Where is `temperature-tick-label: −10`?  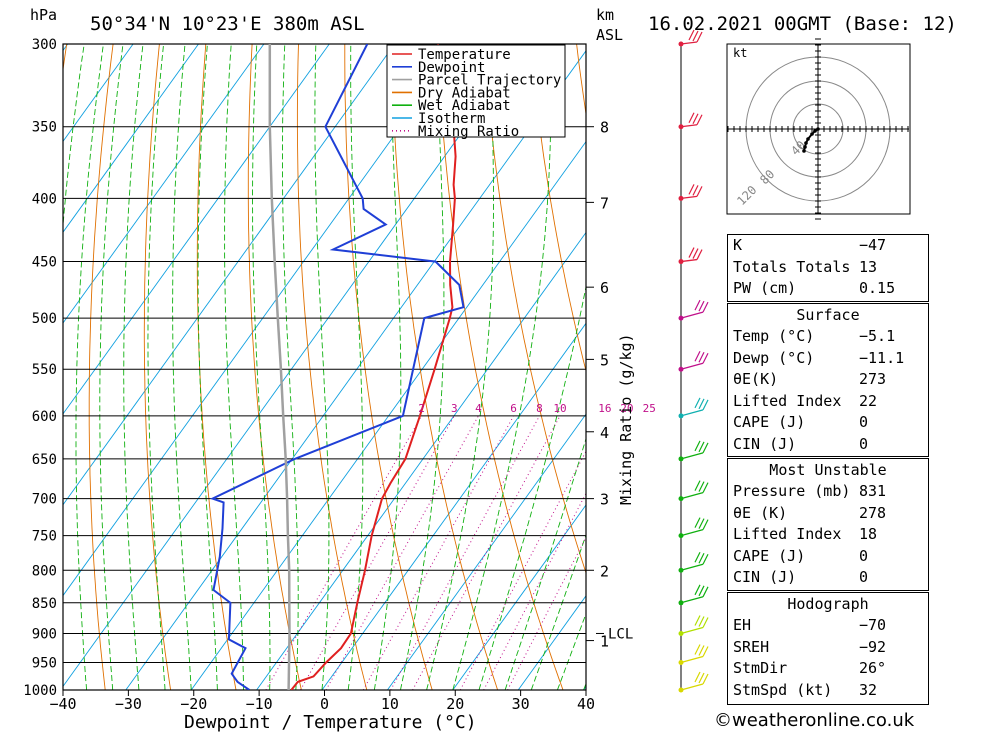 temperature-tick-label: −10 is located at coordinates (259, 704).